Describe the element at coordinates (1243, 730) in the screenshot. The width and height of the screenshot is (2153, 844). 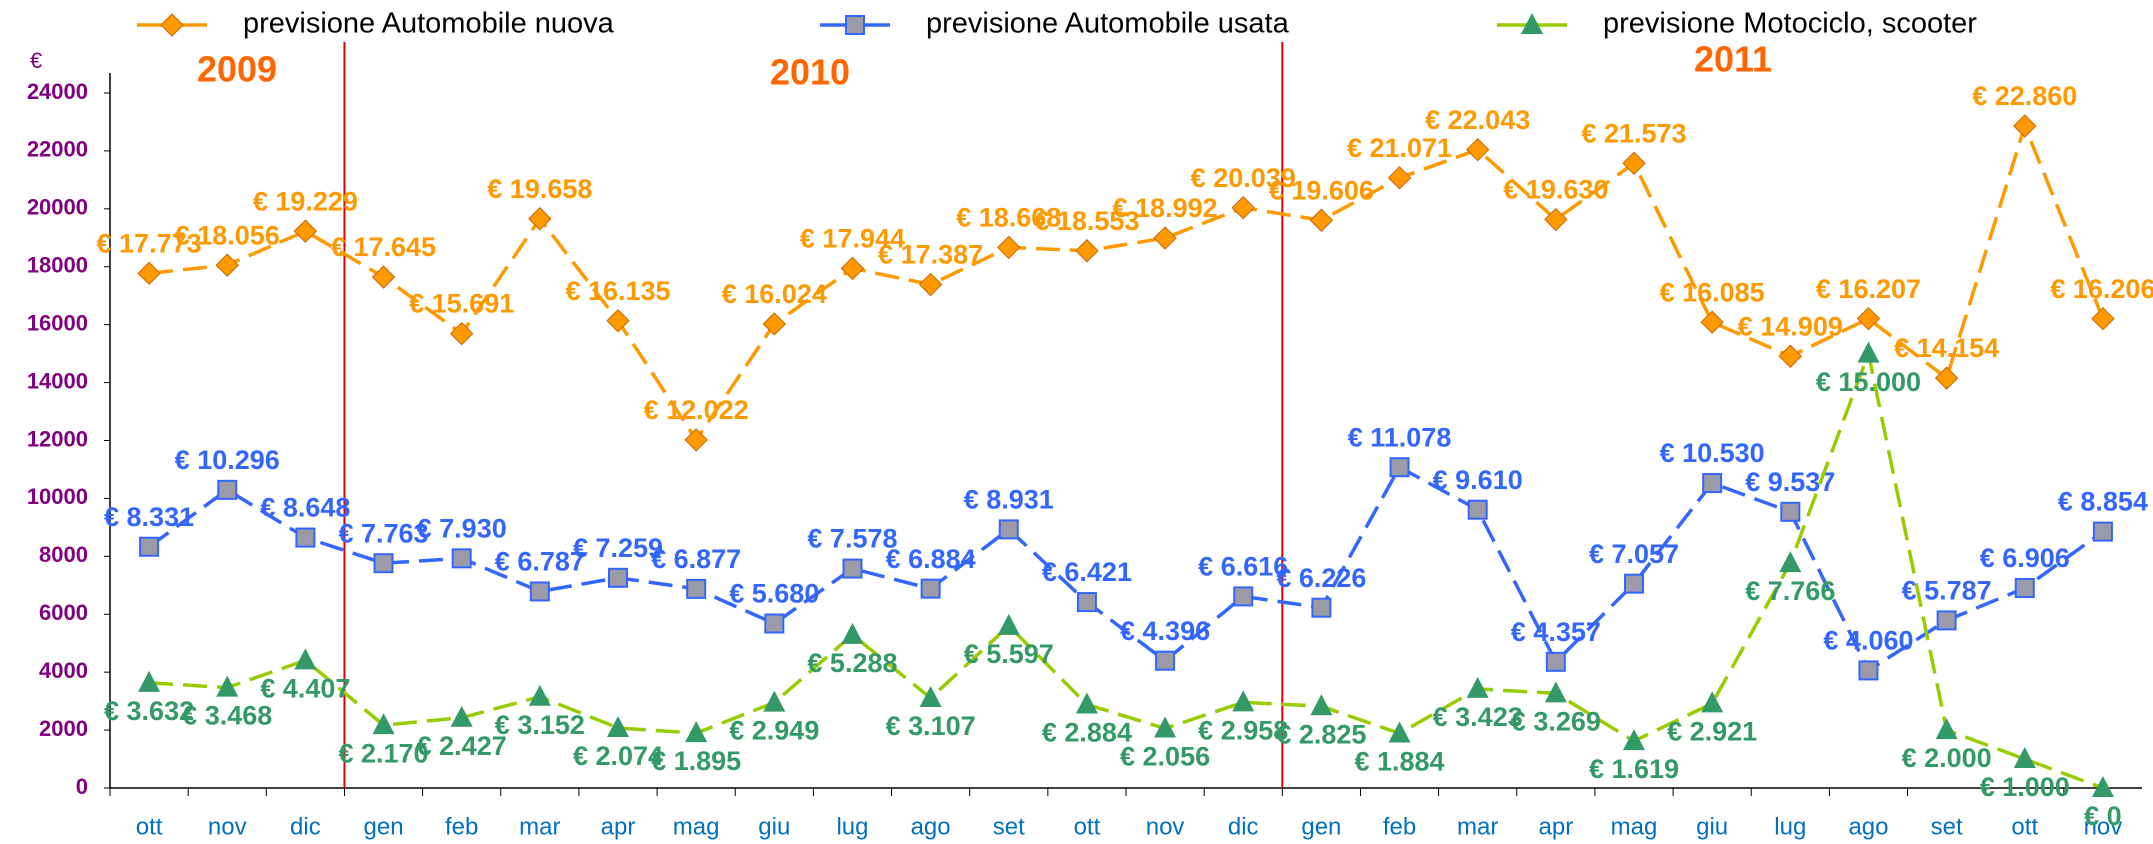
I see `data-label: € 2.958` at that location.